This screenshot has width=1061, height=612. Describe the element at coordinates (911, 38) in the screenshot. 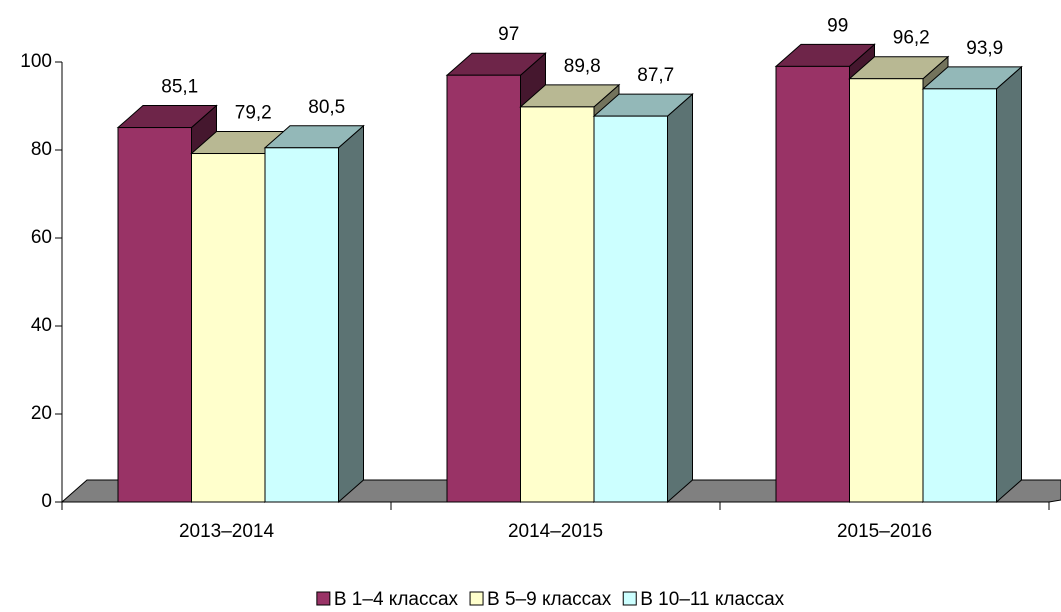

I see `data-label: 96,2` at that location.